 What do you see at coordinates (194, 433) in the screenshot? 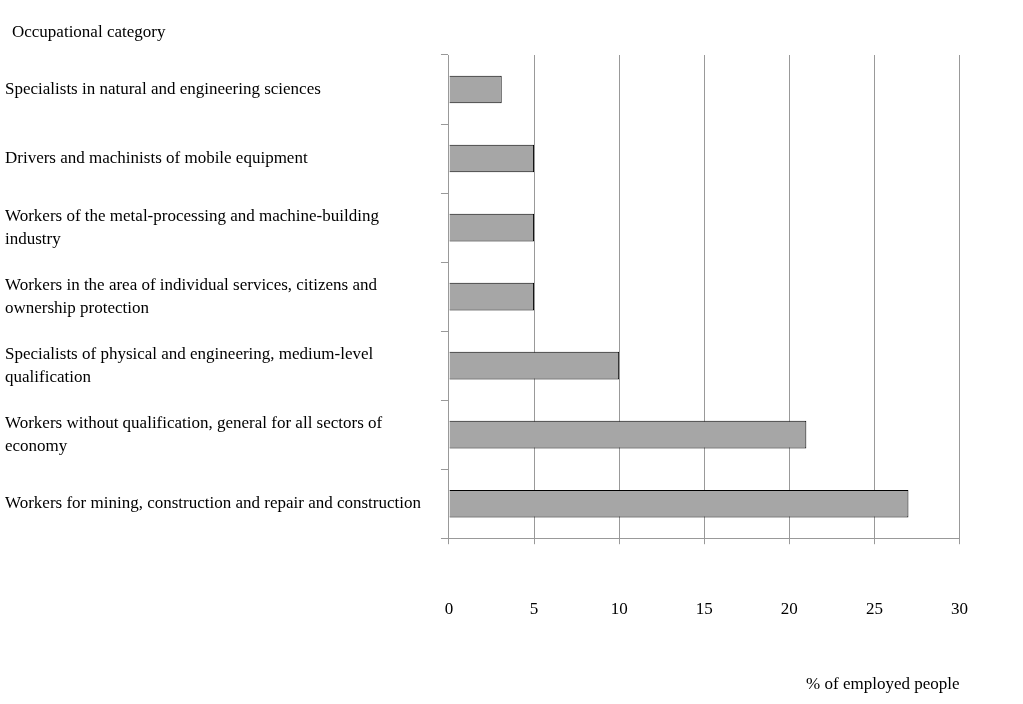
I see `y-tick-label: Workers without qualification, general for all sectors of economy` at bounding box center [194, 433].